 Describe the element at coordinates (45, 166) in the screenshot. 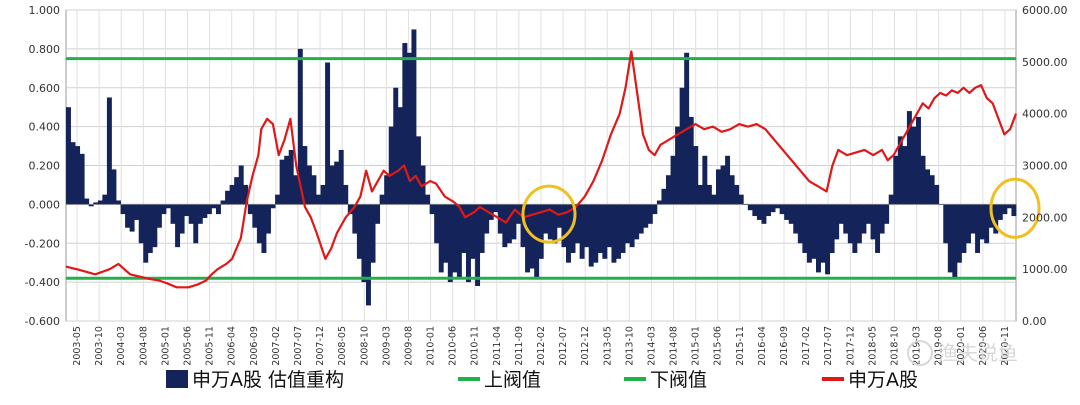

I see `left-tick-label: 0.200` at that location.